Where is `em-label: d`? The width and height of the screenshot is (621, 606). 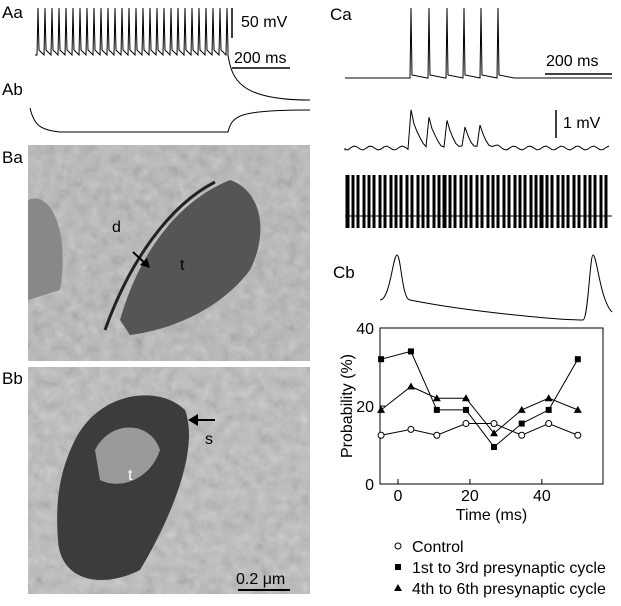 em-label: d is located at coordinates (116, 227).